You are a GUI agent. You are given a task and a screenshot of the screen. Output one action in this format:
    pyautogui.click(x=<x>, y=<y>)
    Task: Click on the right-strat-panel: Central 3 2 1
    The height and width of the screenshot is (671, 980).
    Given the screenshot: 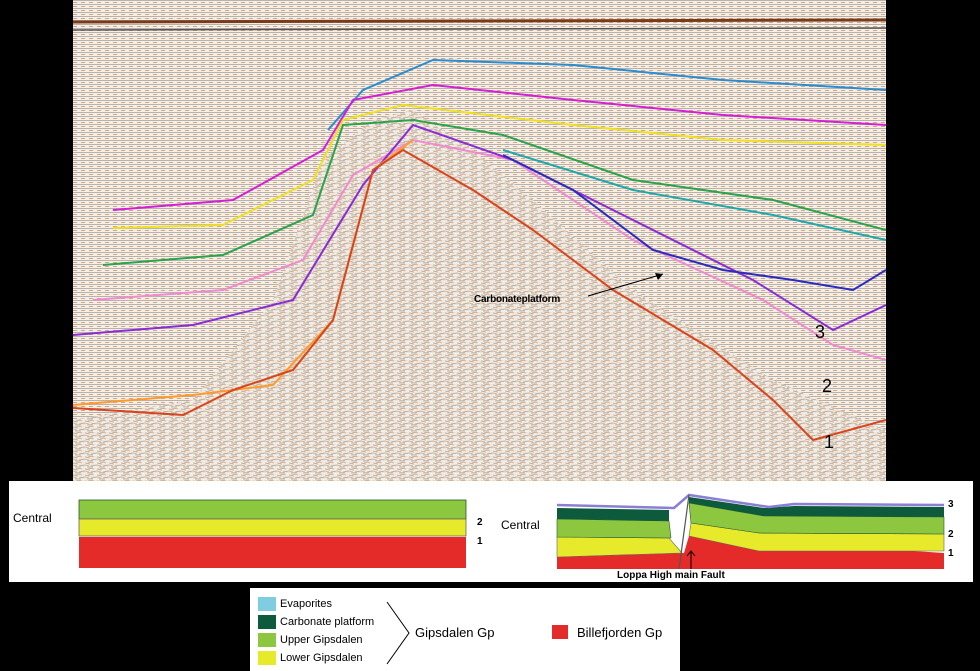 What is the action you would take?
    pyautogui.click(x=731, y=531)
    